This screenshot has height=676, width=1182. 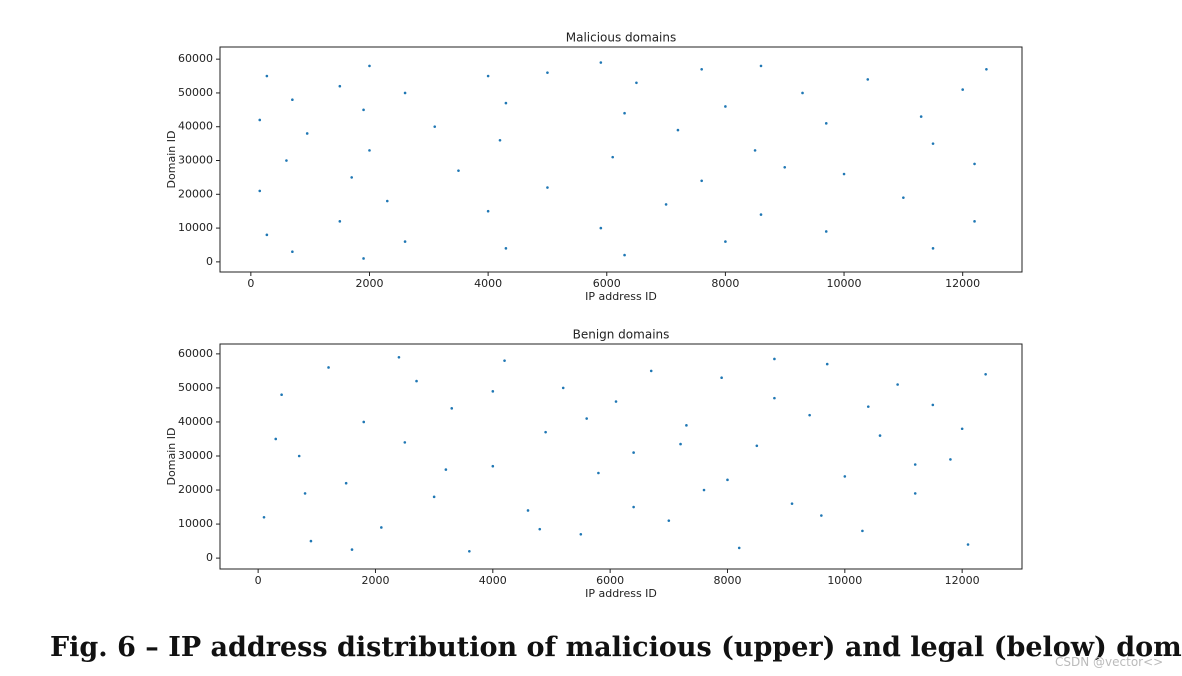 I want to click on x-tick-label: 6000, so click(x=610, y=580).